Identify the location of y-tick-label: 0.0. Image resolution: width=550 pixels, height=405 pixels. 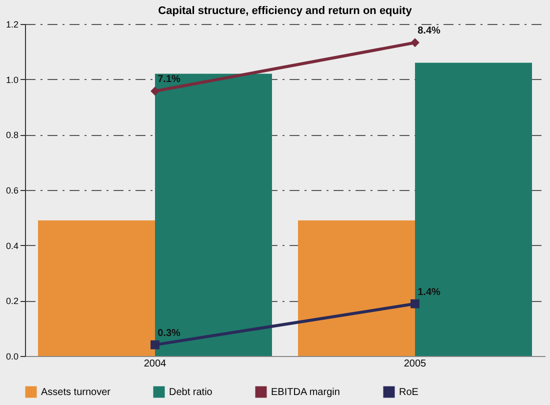
(12, 357).